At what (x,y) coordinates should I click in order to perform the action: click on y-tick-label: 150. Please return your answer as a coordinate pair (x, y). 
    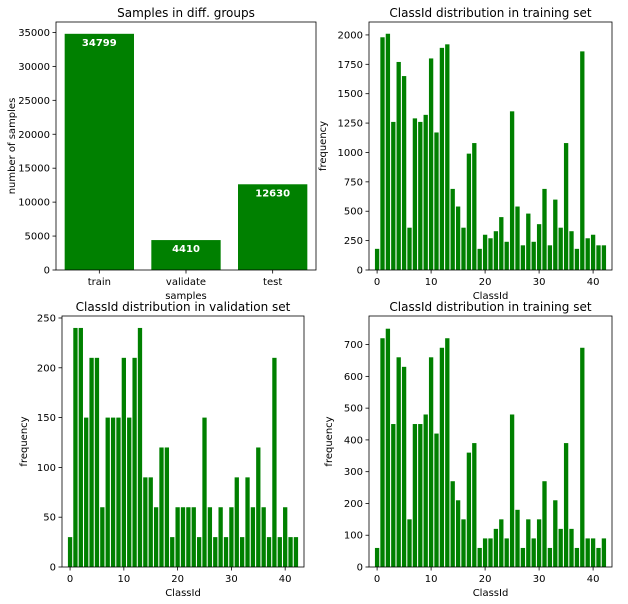
    Looking at the image, I should click on (46, 418).